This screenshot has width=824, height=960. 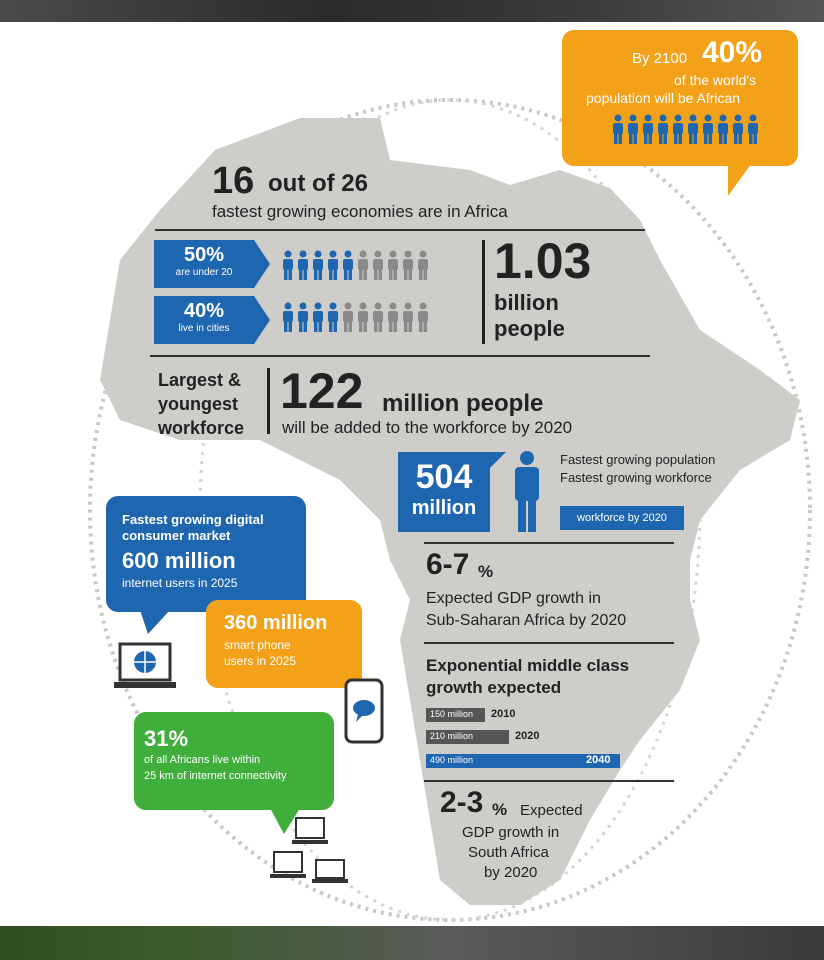 I want to click on population504-number: 504, so click(x=444, y=477).